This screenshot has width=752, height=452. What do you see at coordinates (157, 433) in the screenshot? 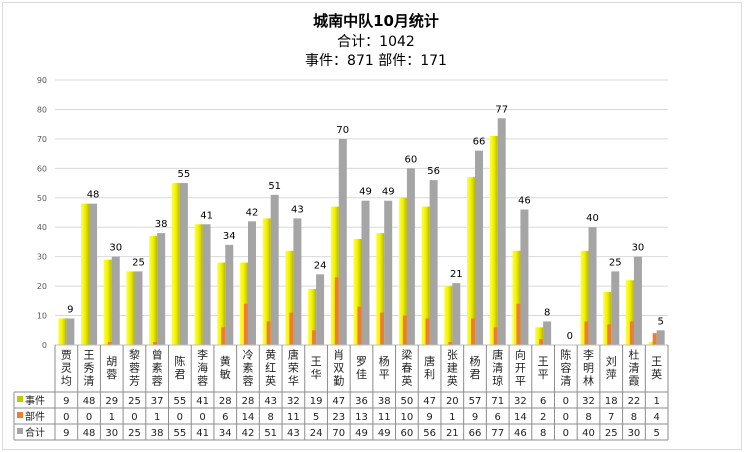
I see `table-value: 38` at bounding box center [157, 433].